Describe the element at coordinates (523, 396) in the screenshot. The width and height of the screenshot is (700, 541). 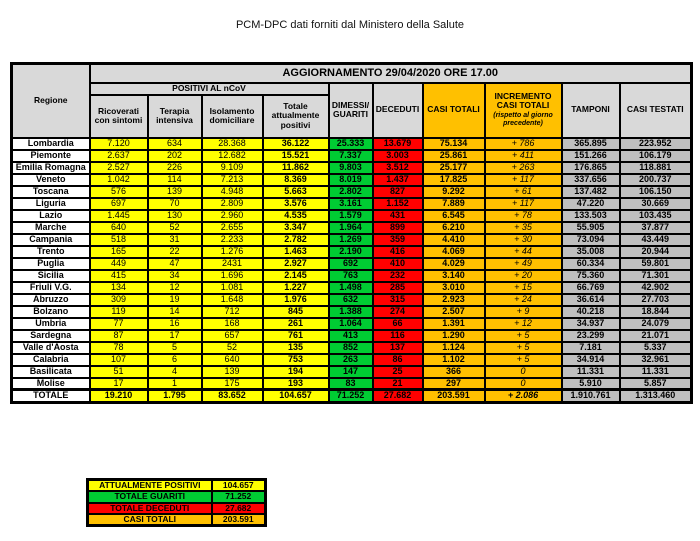
I see `table-cell: + 2.086` at that location.